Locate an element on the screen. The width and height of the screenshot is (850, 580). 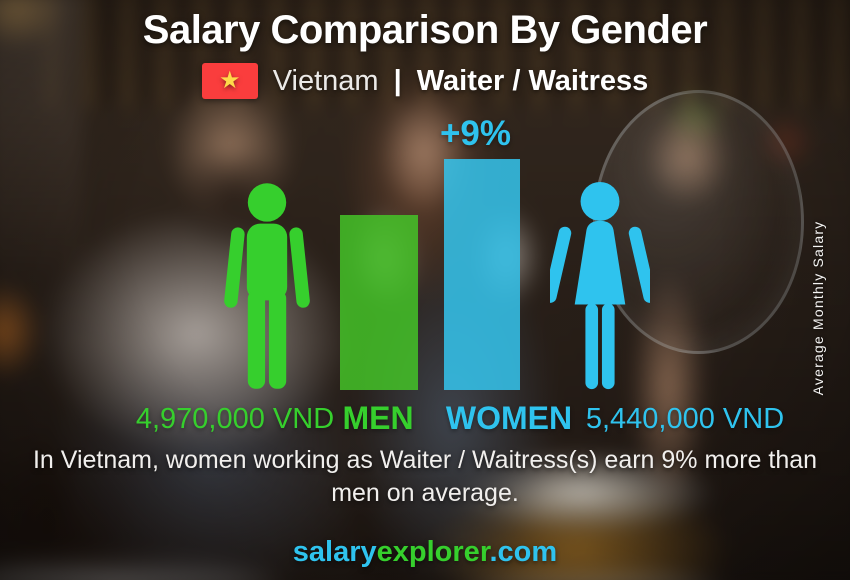
glass-dome-decoration is located at coordinates (698, 222).